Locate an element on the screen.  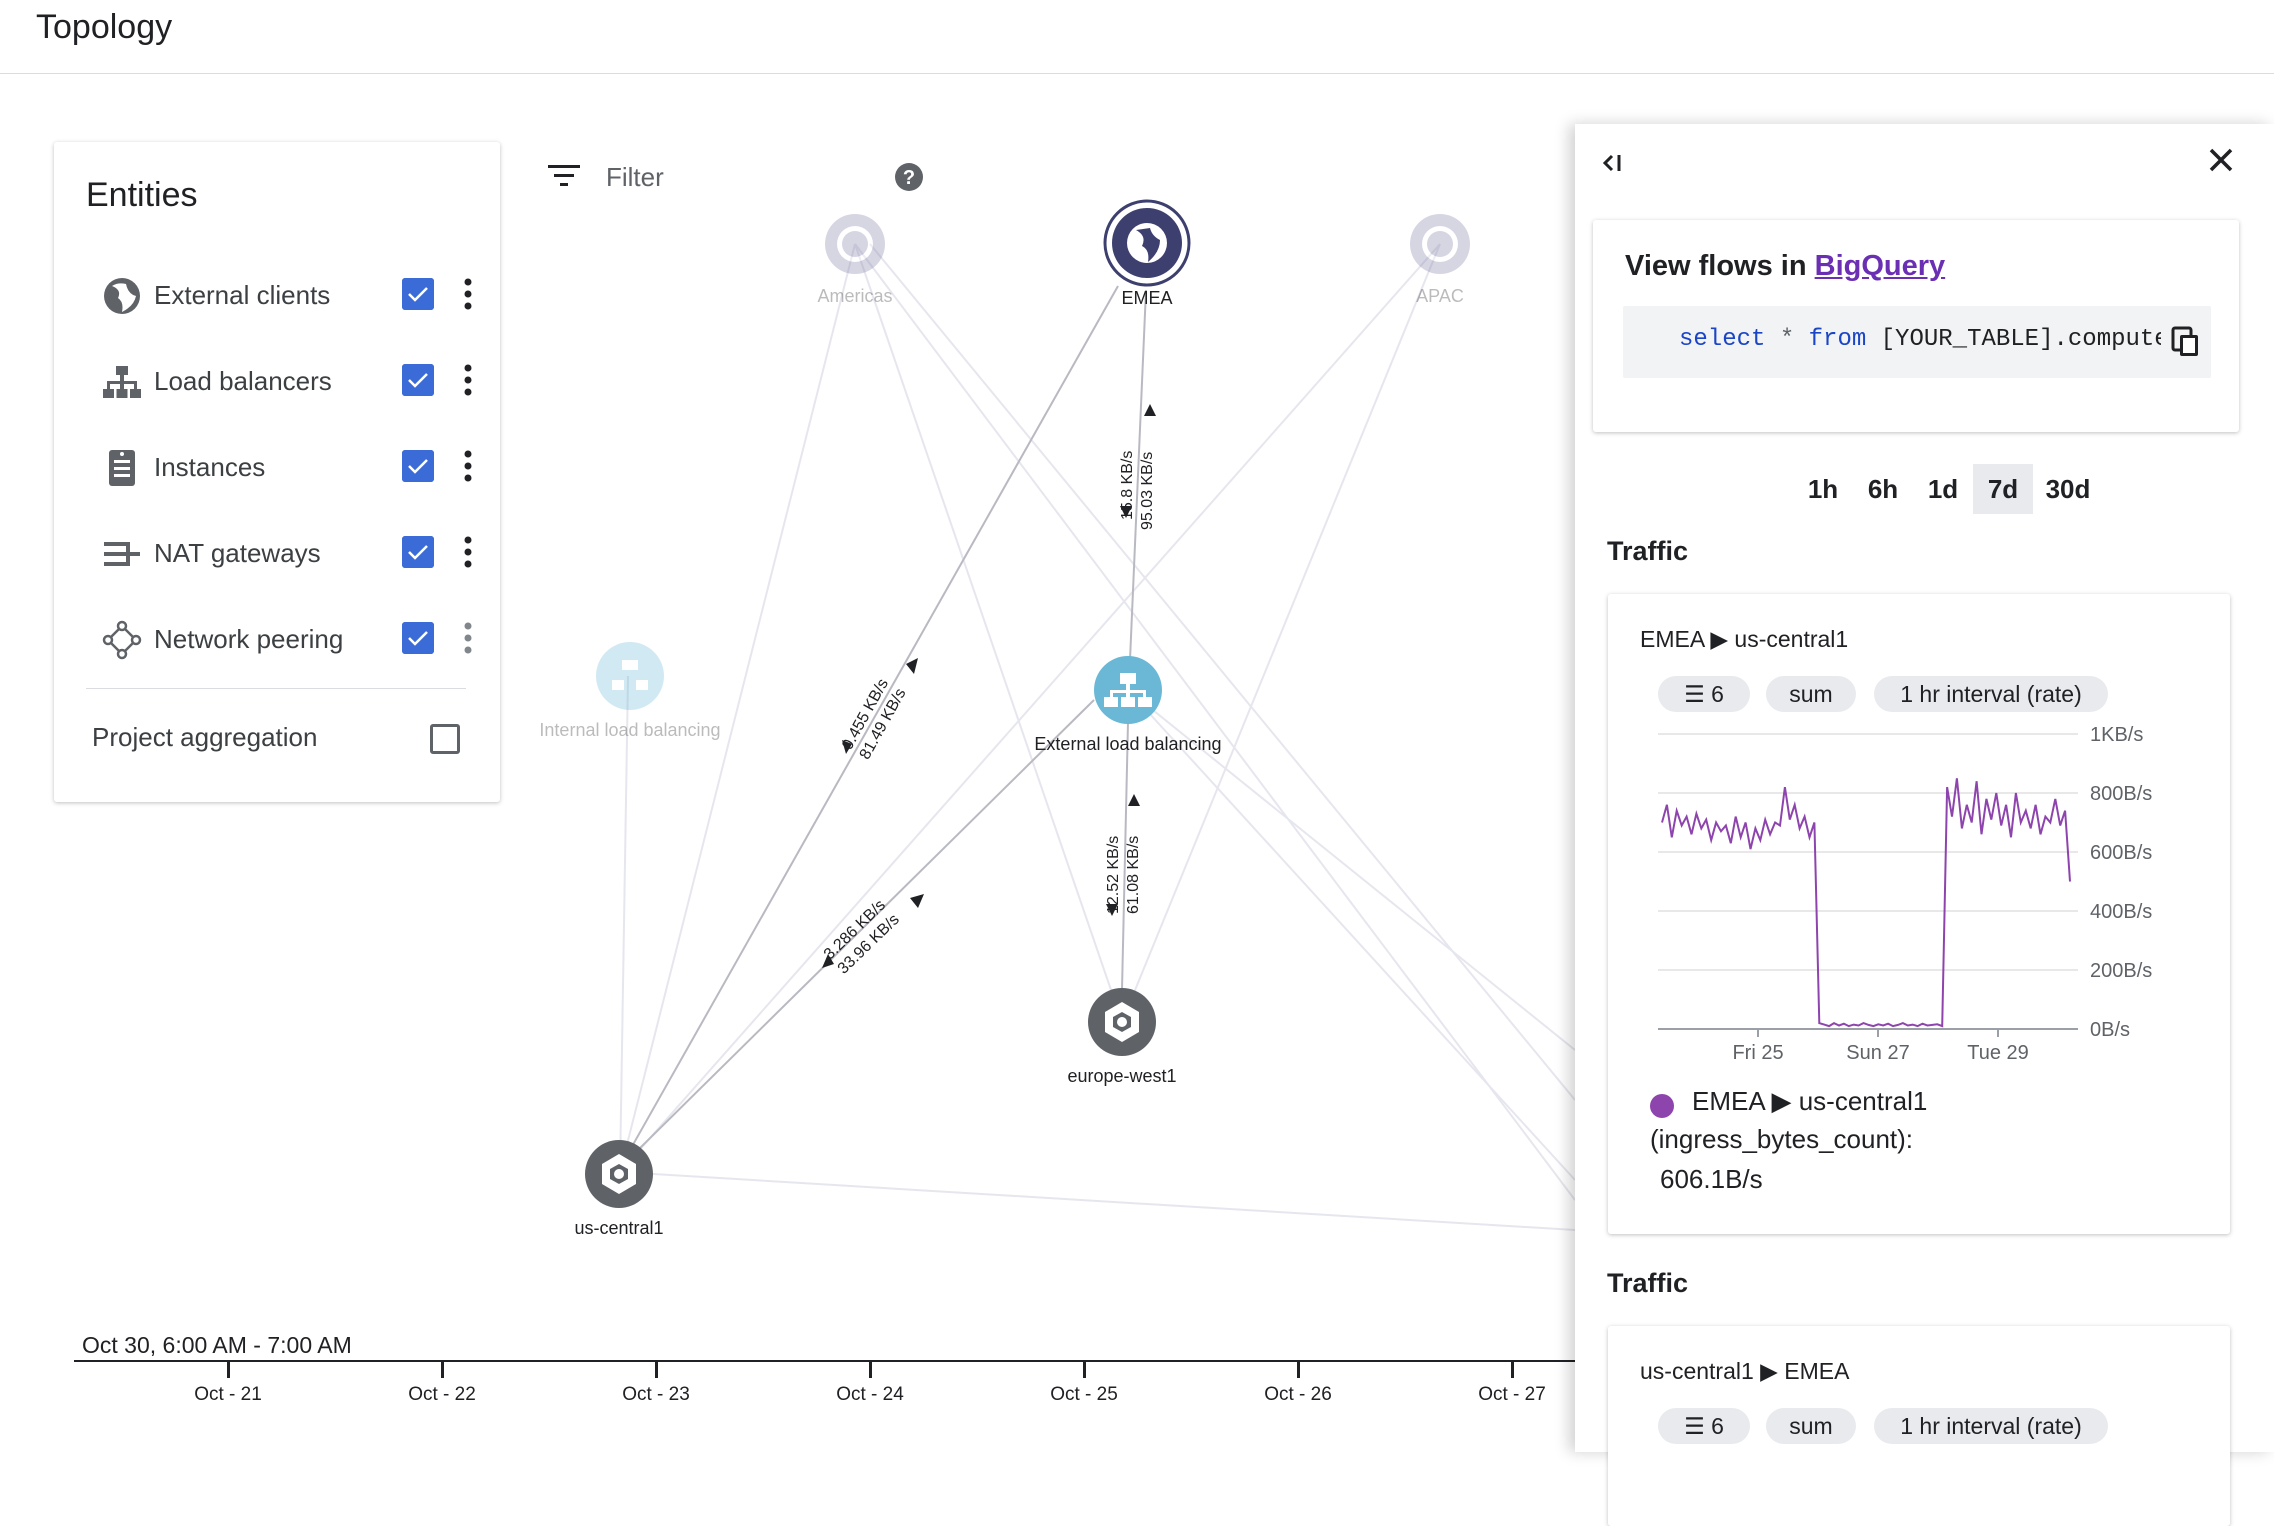
help-icon: ? is located at coordinates (909, 177).